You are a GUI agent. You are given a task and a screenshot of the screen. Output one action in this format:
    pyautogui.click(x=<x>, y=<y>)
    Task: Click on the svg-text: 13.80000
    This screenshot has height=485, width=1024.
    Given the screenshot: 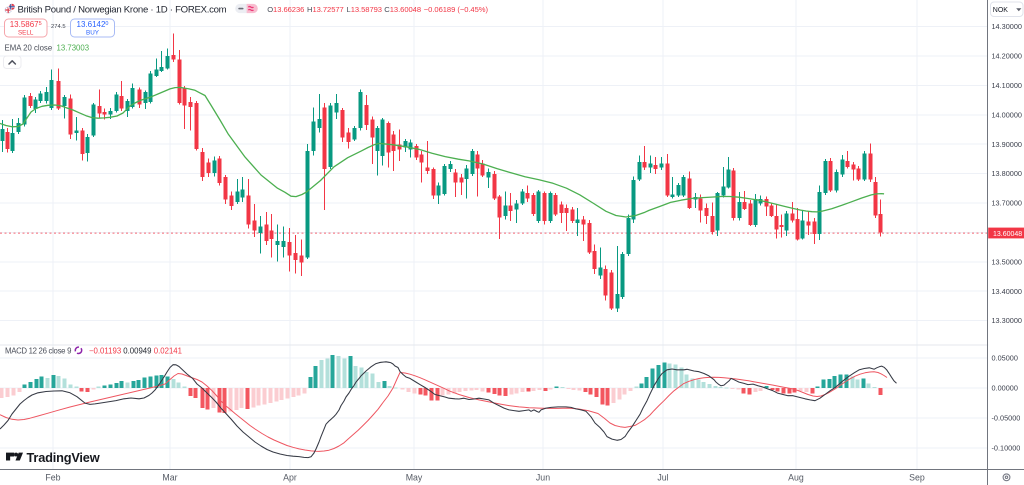 What is the action you would take?
    pyautogui.click(x=1007, y=173)
    